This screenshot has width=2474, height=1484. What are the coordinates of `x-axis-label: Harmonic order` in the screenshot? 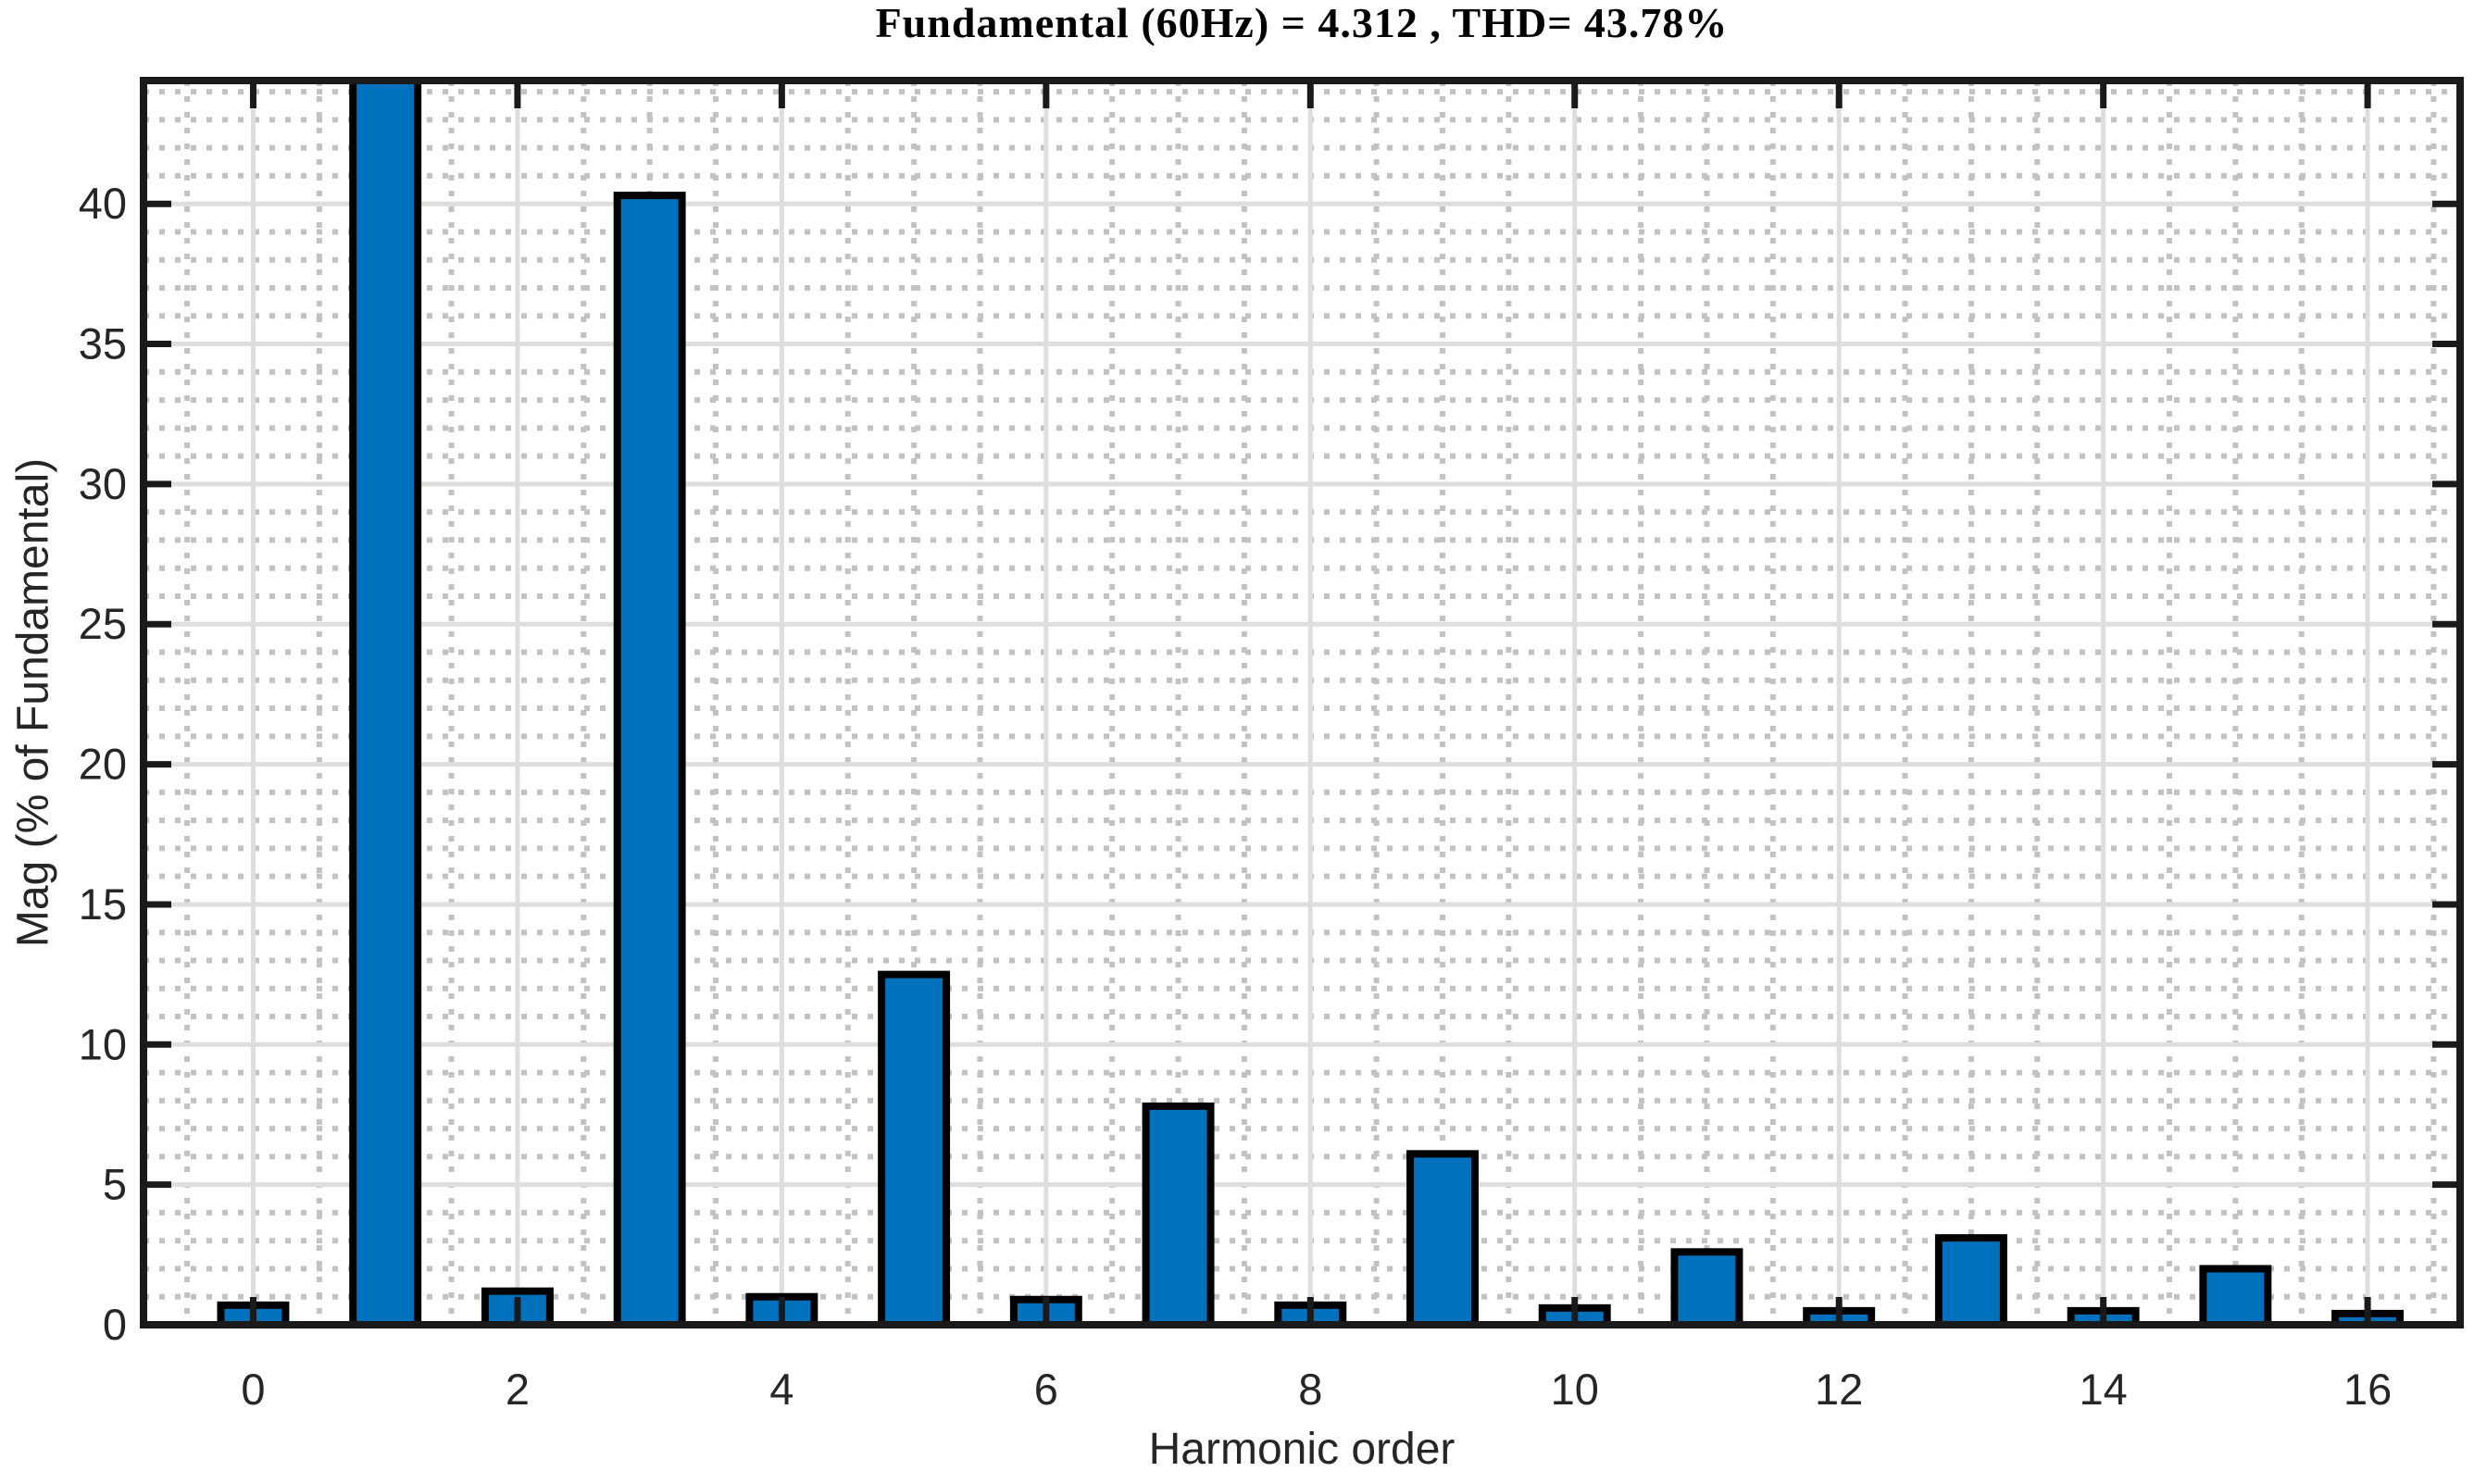 It's located at (1302, 1449).